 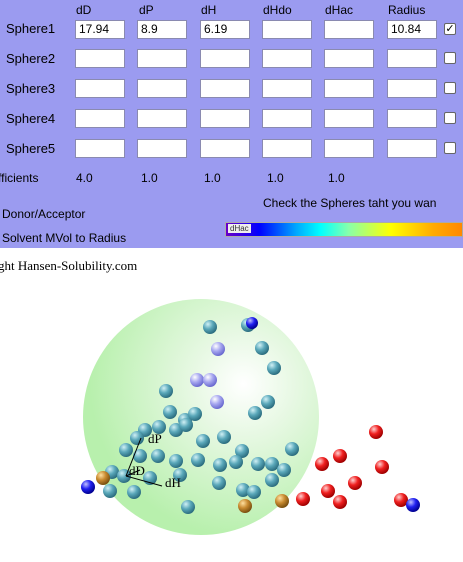 What do you see at coordinates (100, 118) in the screenshot?
I see `sphere4-dD-field` at bounding box center [100, 118].